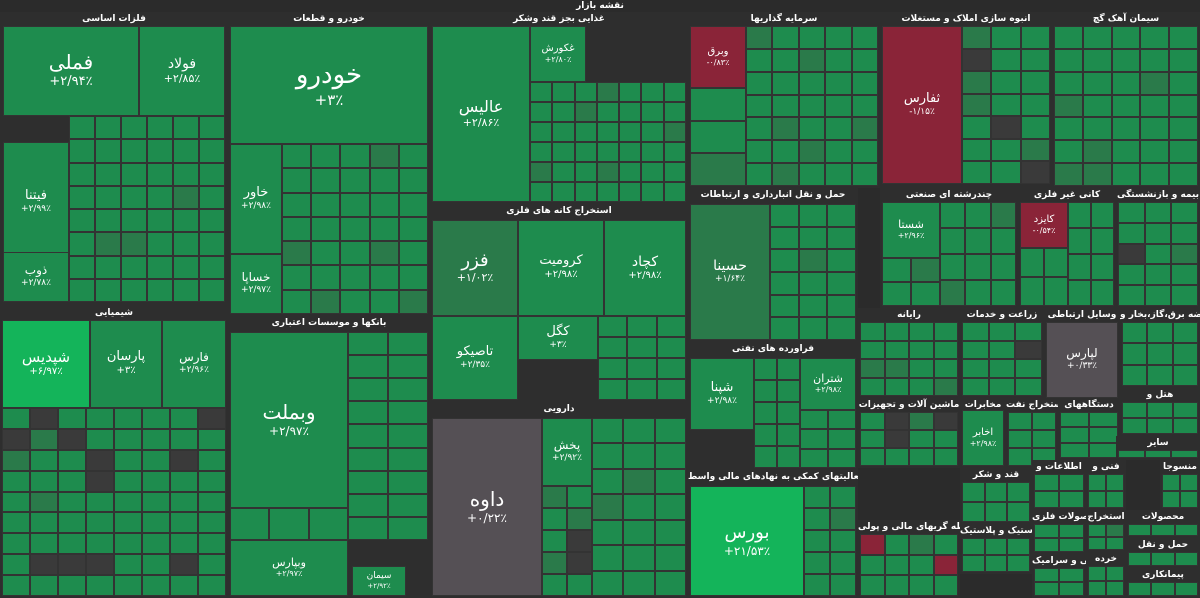 Image resolution: width=1200 pixels, height=598 pixels. What do you see at coordinates (1106, 485) in the screenshot?
I see `sector-fani: فنی و` at bounding box center [1106, 485].